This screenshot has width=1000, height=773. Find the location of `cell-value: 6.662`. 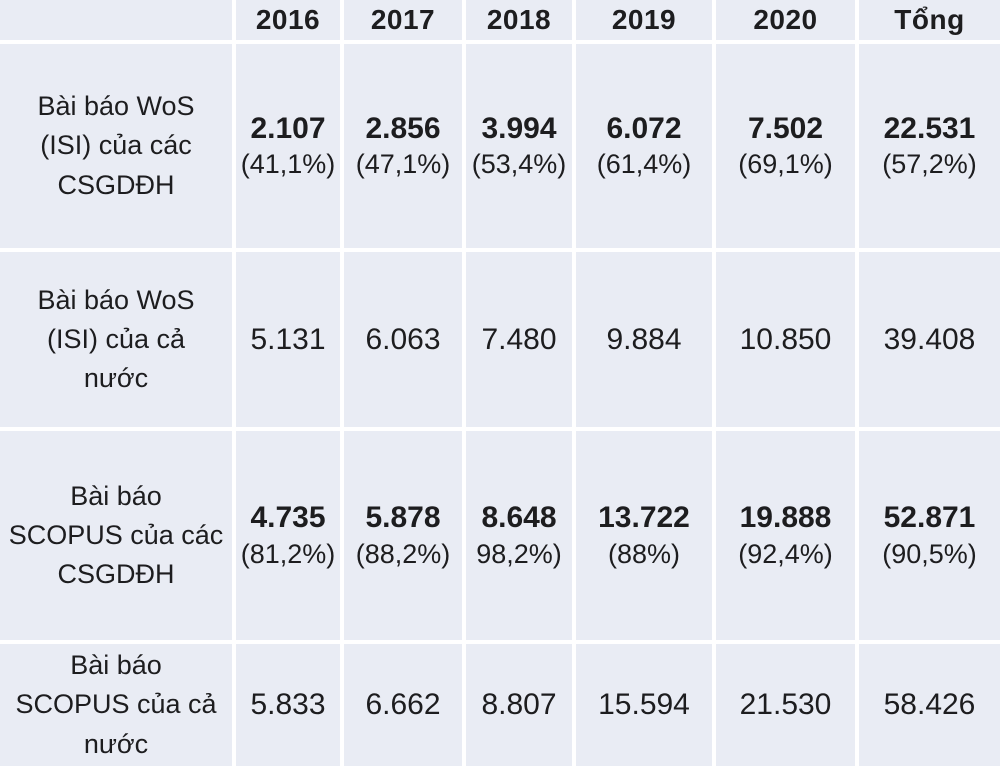

cell-value: 6.662 is located at coordinates (403, 705).